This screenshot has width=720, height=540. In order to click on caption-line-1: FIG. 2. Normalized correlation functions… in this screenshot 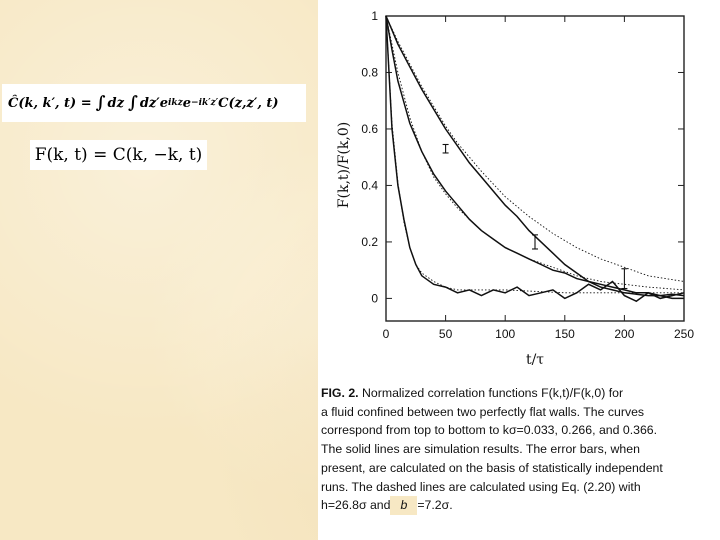, I will do `click(502, 393)`.